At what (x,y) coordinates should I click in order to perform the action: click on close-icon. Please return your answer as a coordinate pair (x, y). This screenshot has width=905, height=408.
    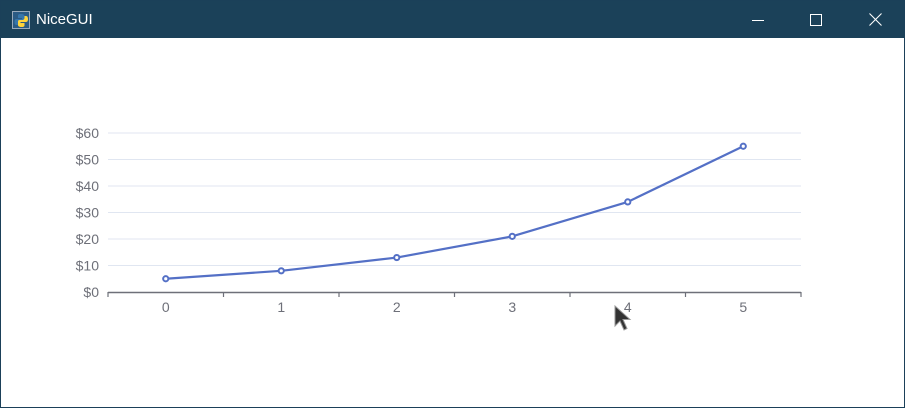
    Looking at the image, I should click on (875, 19).